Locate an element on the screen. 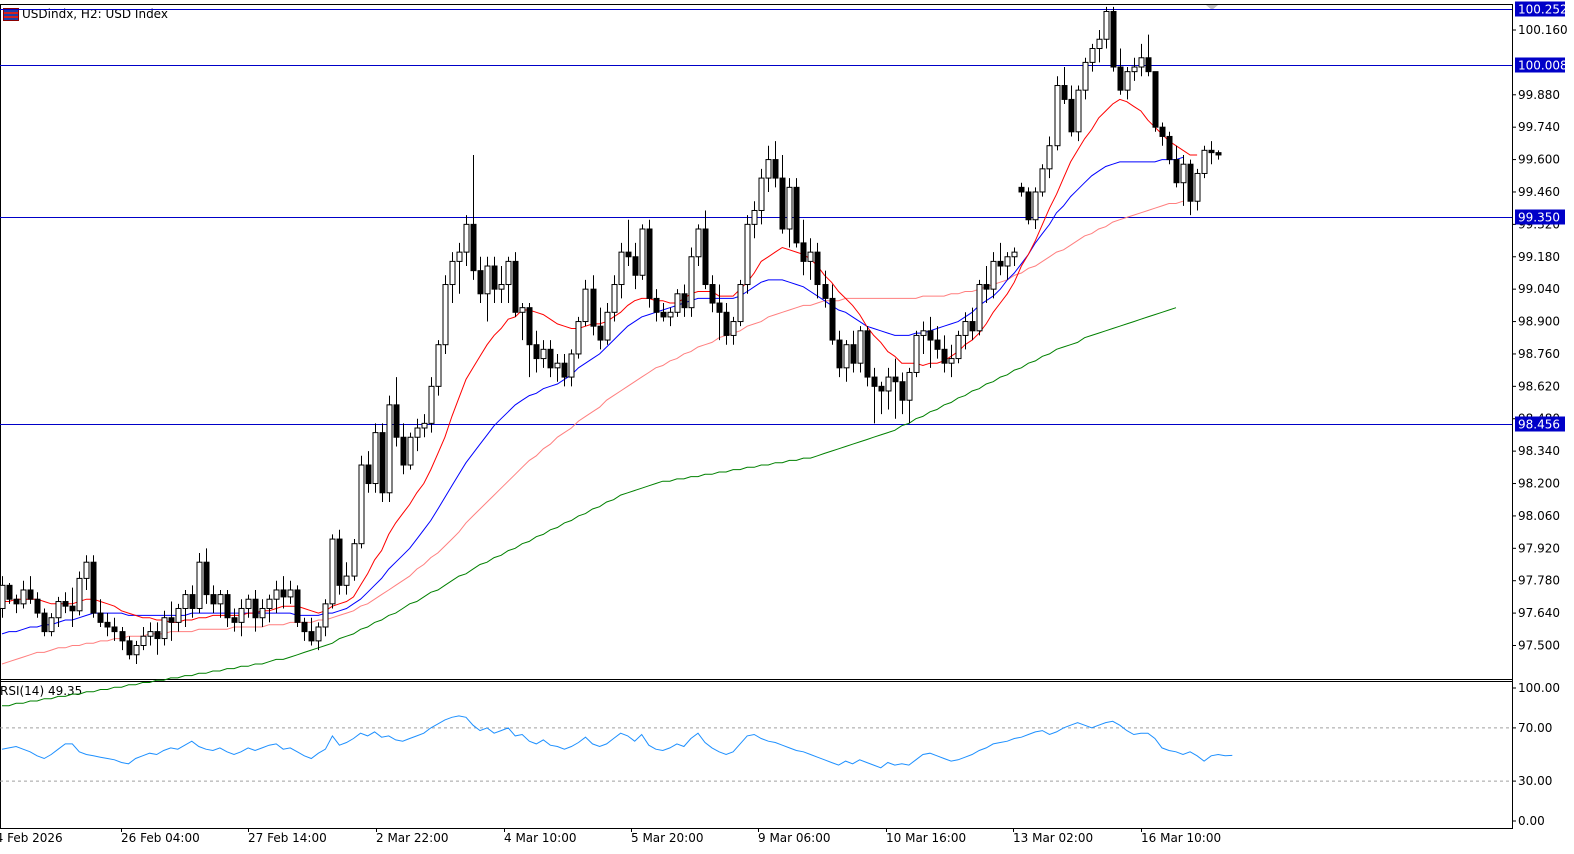  time-axis-label: 24 Feb 2026 is located at coordinates (31, 838).